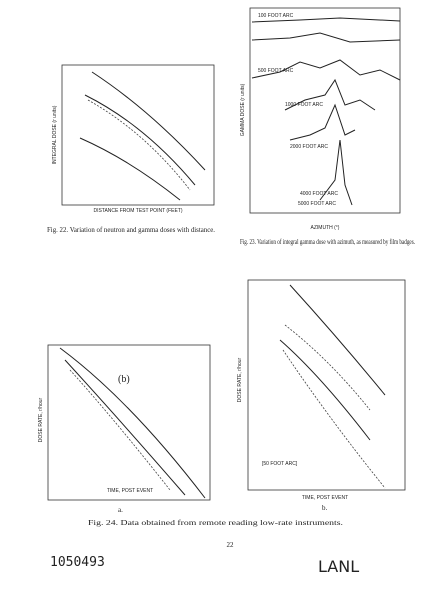 The image size is (445, 600). Describe the element at coordinates (325, 508) in the screenshot. I see `panel-label: b.` at that location.